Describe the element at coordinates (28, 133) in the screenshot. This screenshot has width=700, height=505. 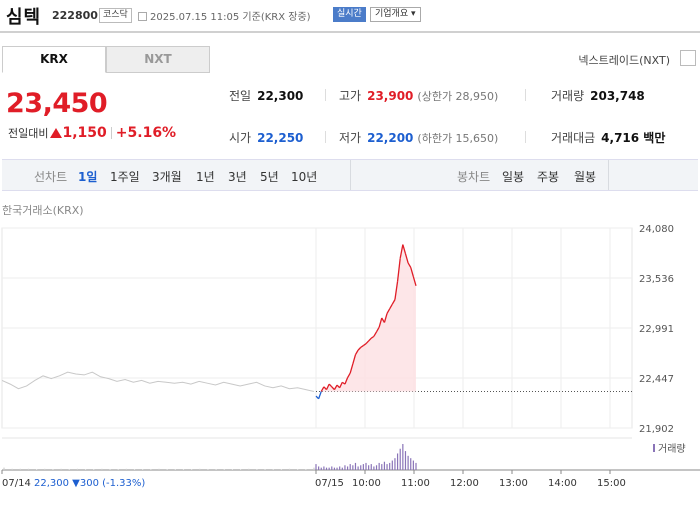
I see `change-label: 전일대비` at that location.